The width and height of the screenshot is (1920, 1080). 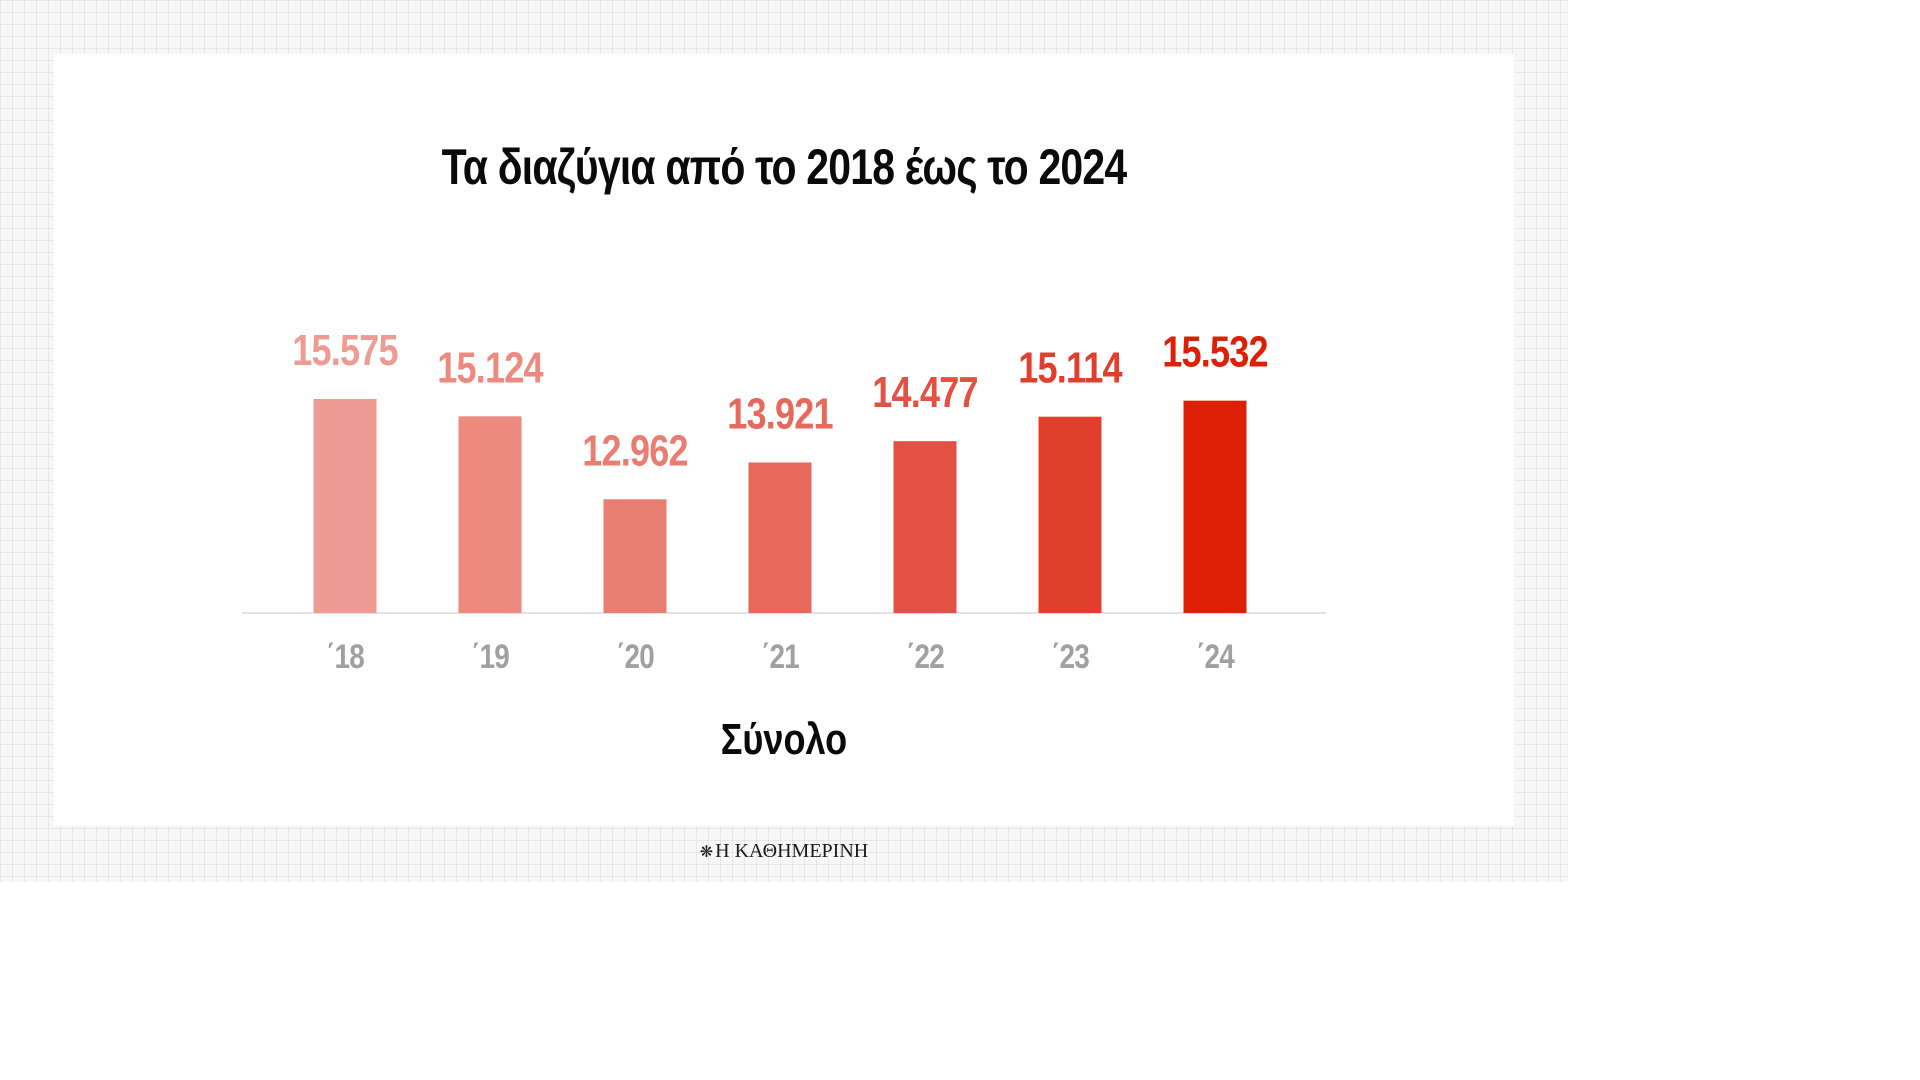 What do you see at coordinates (780, 413) in the screenshot?
I see `value-label: 13.921` at bounding box center [780, 413].